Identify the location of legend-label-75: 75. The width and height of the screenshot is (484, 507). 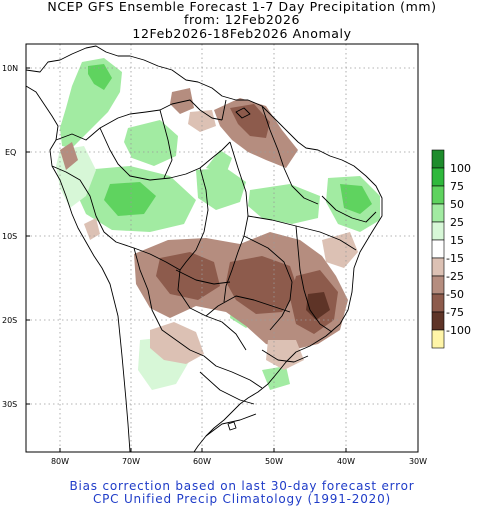
(457, 186).